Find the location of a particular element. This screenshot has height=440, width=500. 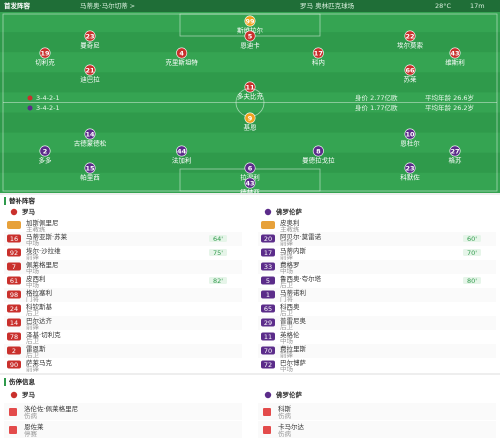

team-value: 身价 1.77亿欧 is located at coordinates (376, 107).